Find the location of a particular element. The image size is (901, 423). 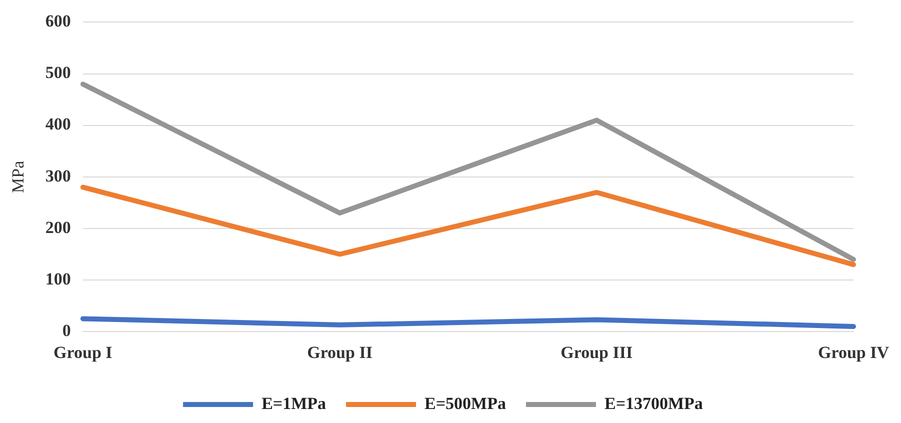

x-tick-label: Group III is located at coordinates (596, 352).